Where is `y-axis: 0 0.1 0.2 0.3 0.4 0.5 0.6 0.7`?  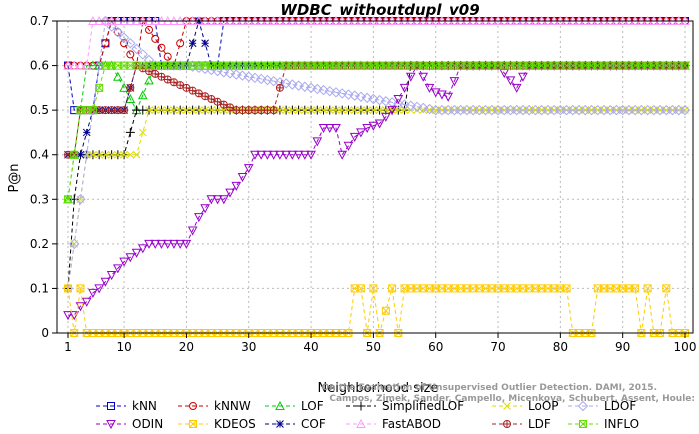 y-axis: 0 0.1 0.2 0.3 0.4 0.5 0.6 0.7 is located at coordinates (43, 177).